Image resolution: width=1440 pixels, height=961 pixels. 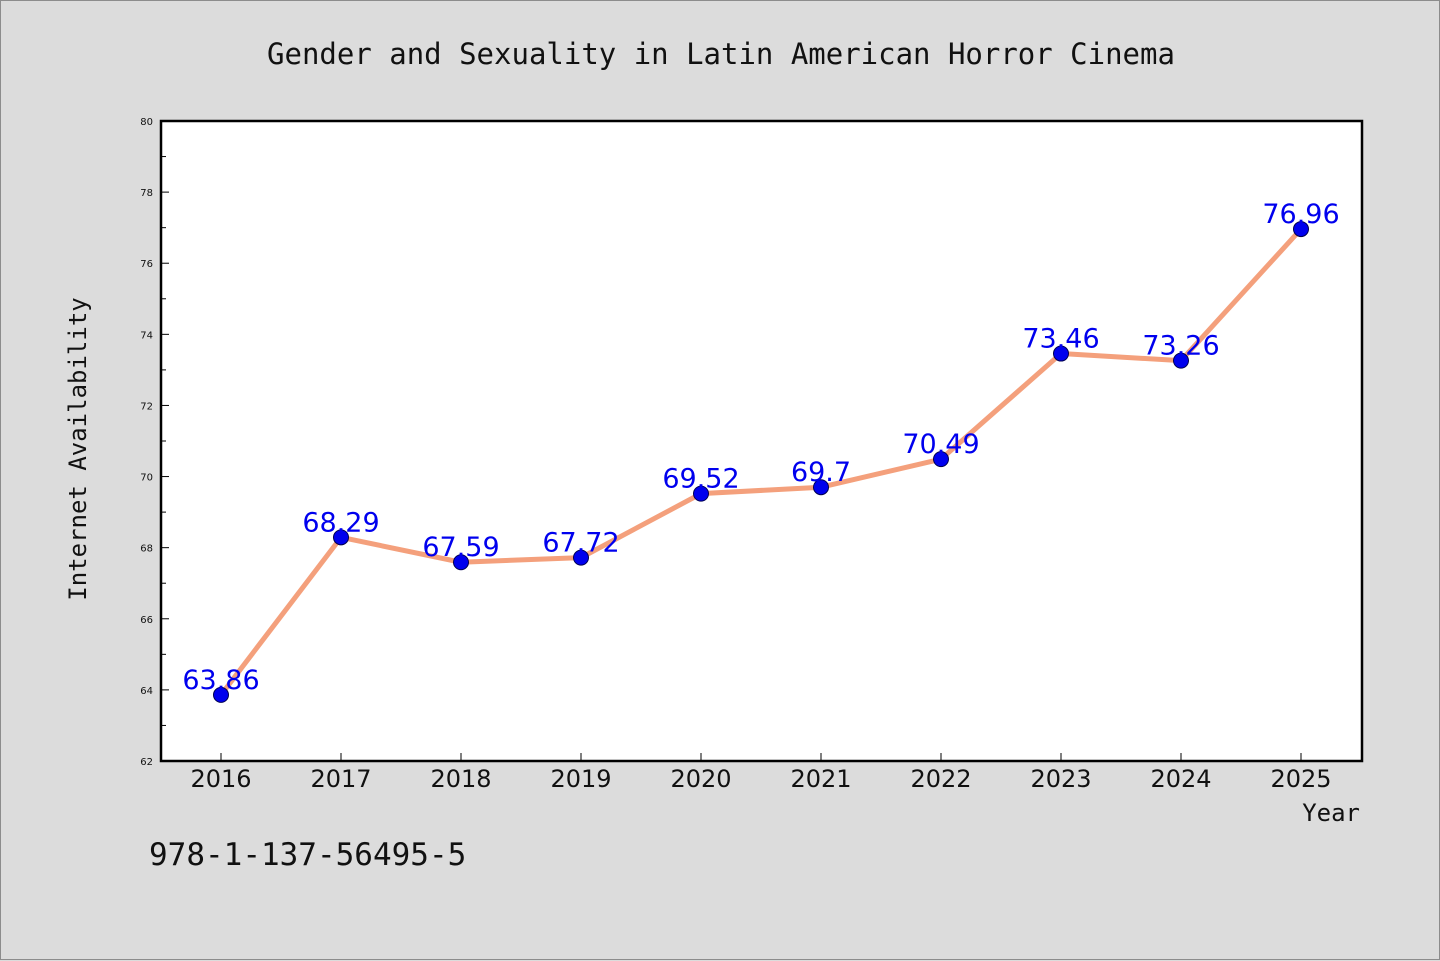 I want to click on isbn-annotation: 978-1-137-56495-5, so click(x=307, y=855).